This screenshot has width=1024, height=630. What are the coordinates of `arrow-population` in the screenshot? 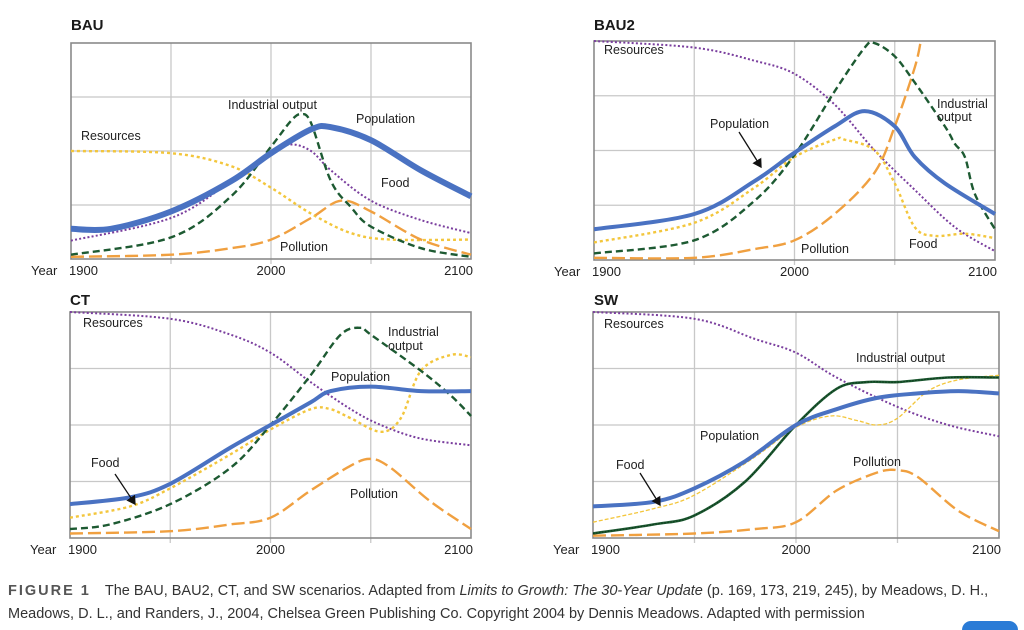 It's located at (750, 150).